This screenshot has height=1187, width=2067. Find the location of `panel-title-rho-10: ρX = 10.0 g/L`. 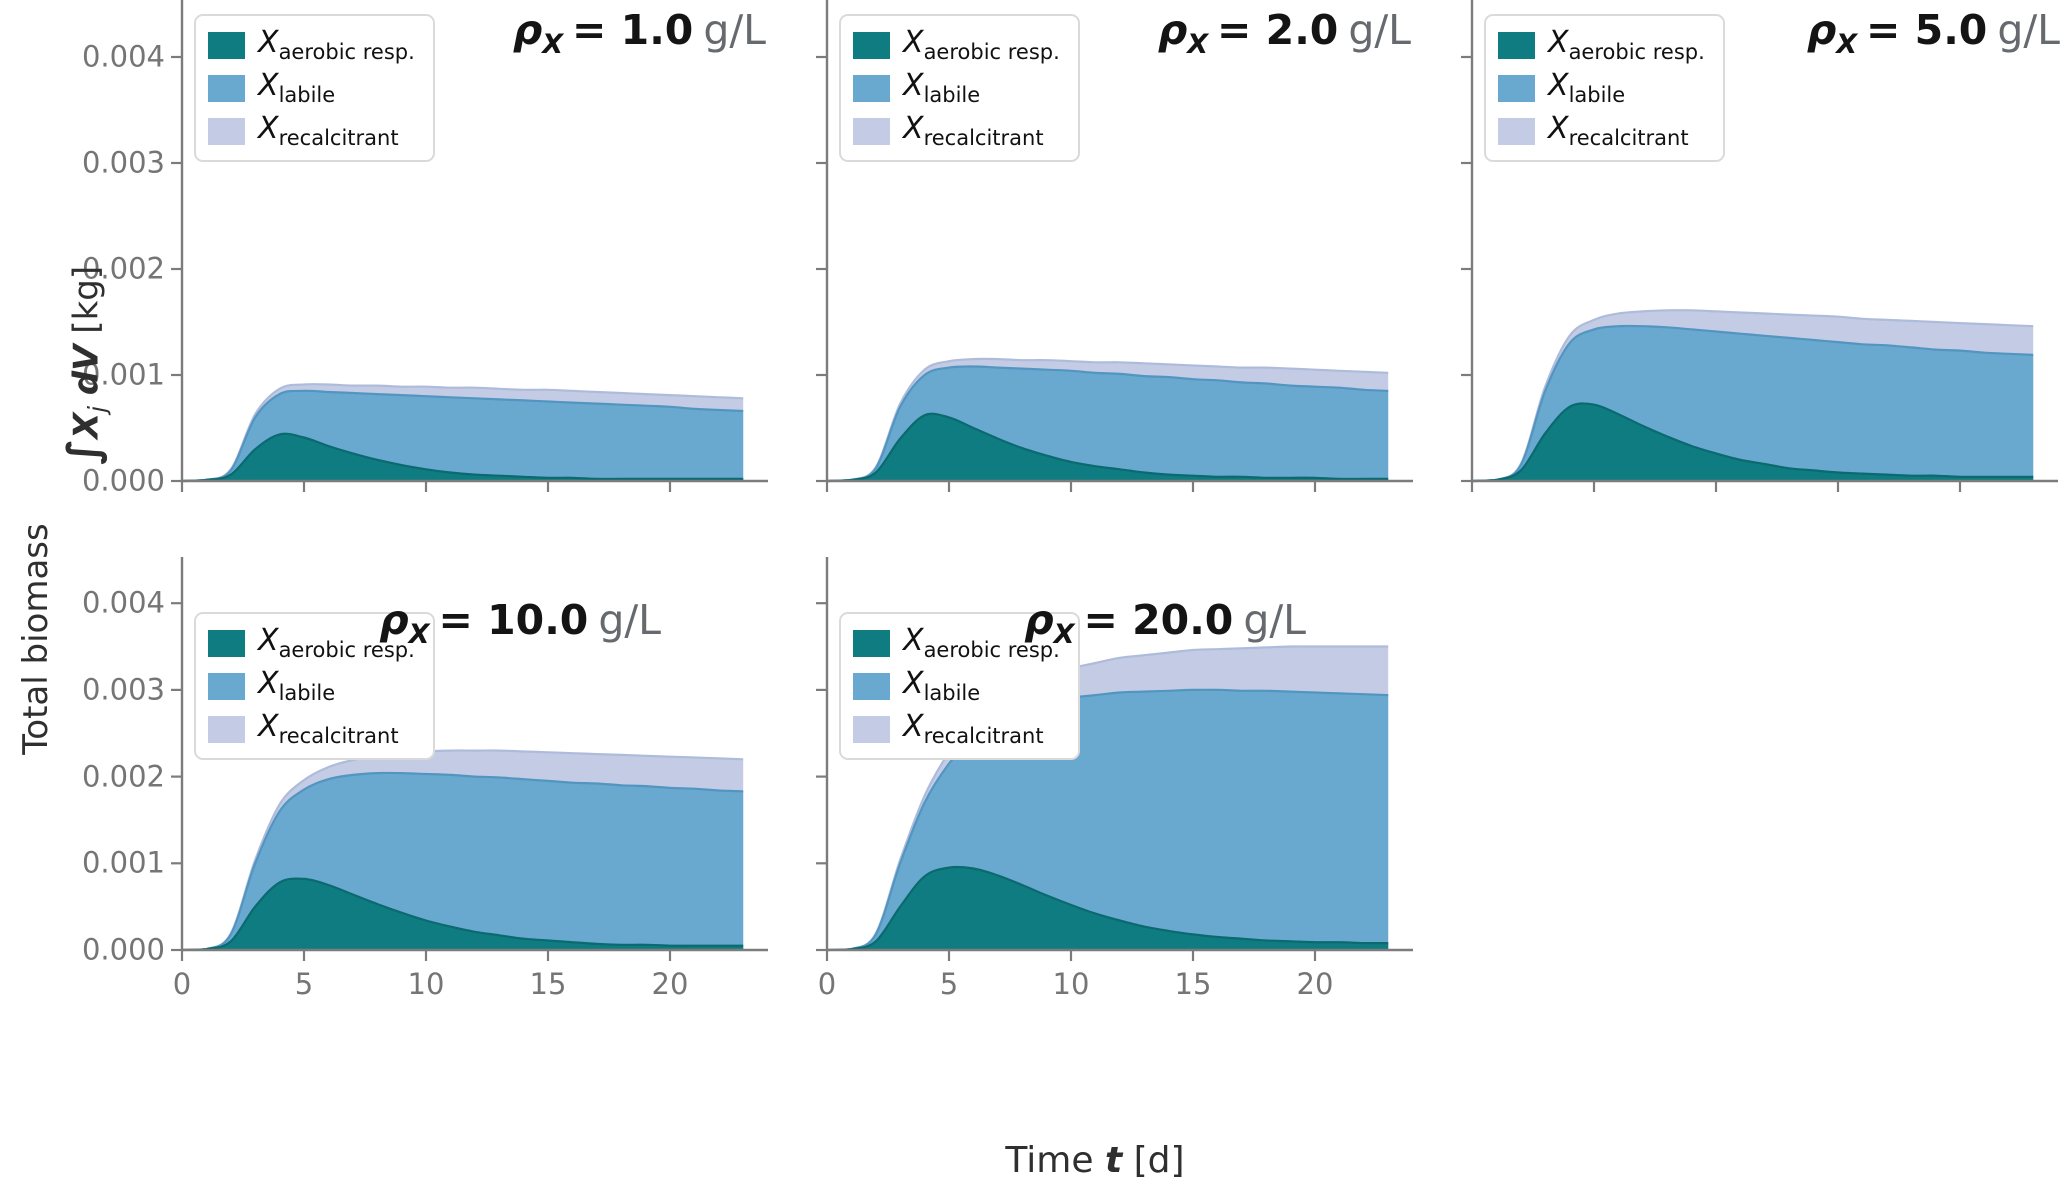

panel-title-rho-10: ρX = 10.0 g/L is located at coordinates (421, 625).